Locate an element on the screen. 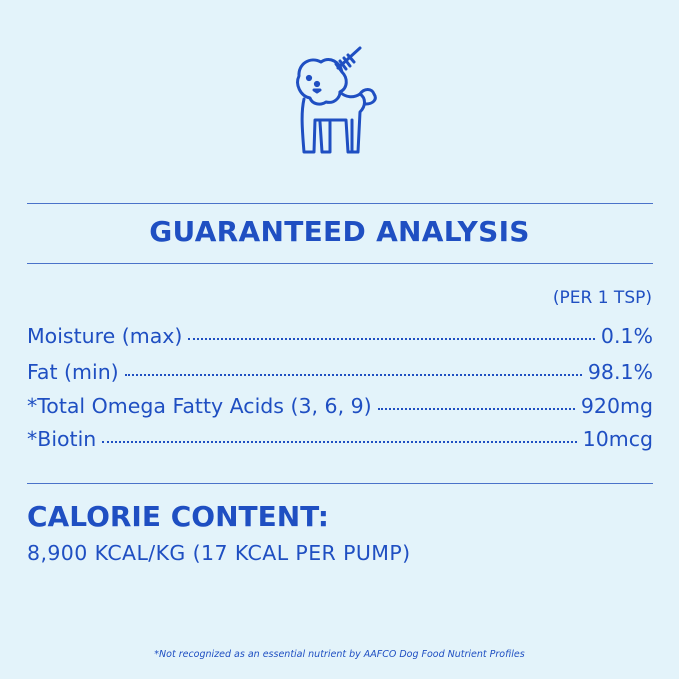  row-value: 98.1% is located at coordinates (620, 372).